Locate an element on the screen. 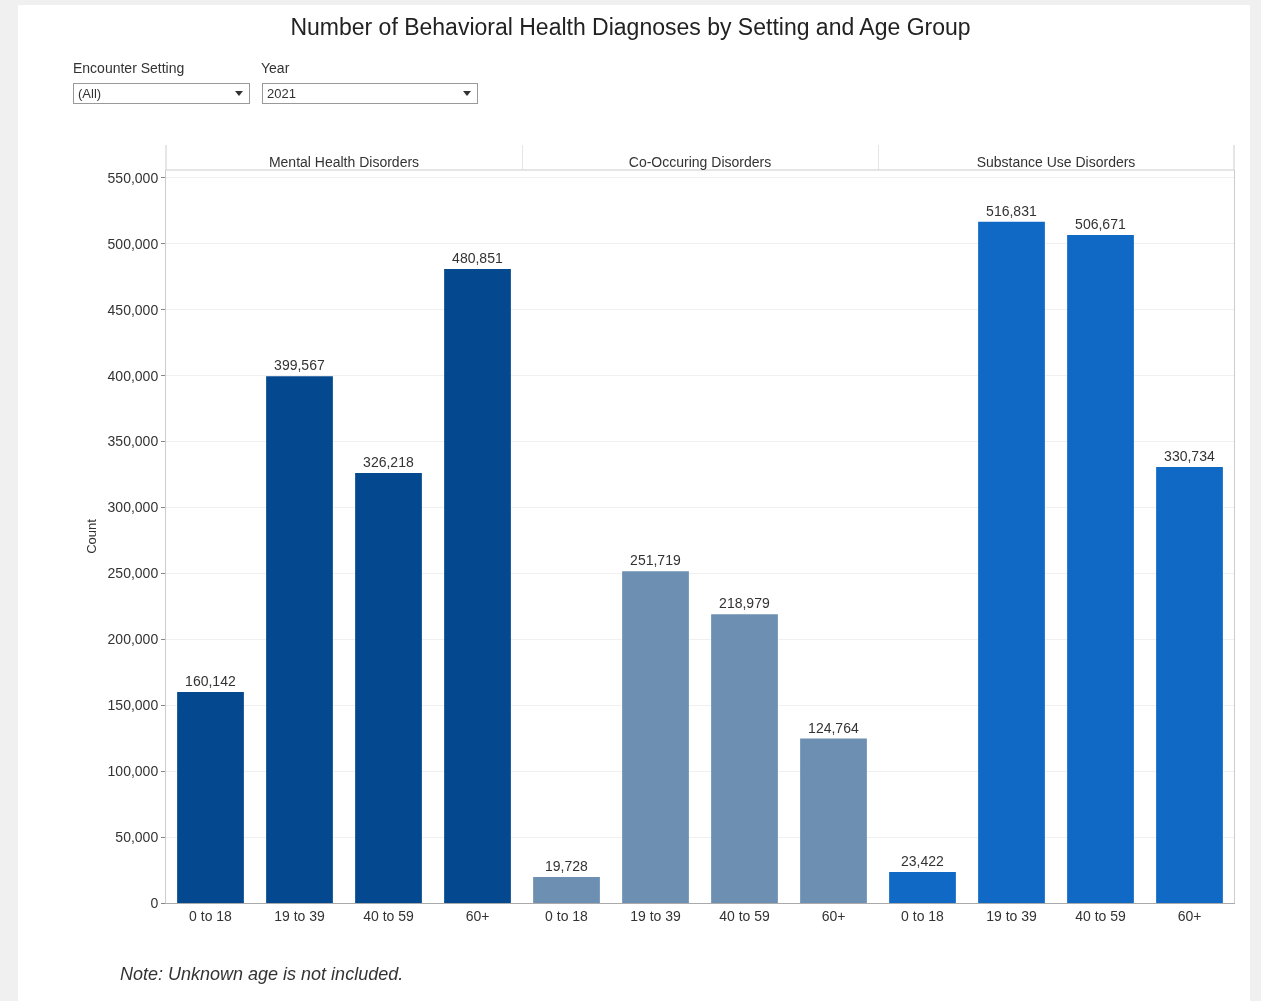 The height and width of the screenshot is (1001, 1261). data-label: 124,764 is located at coordinates (833, 727).